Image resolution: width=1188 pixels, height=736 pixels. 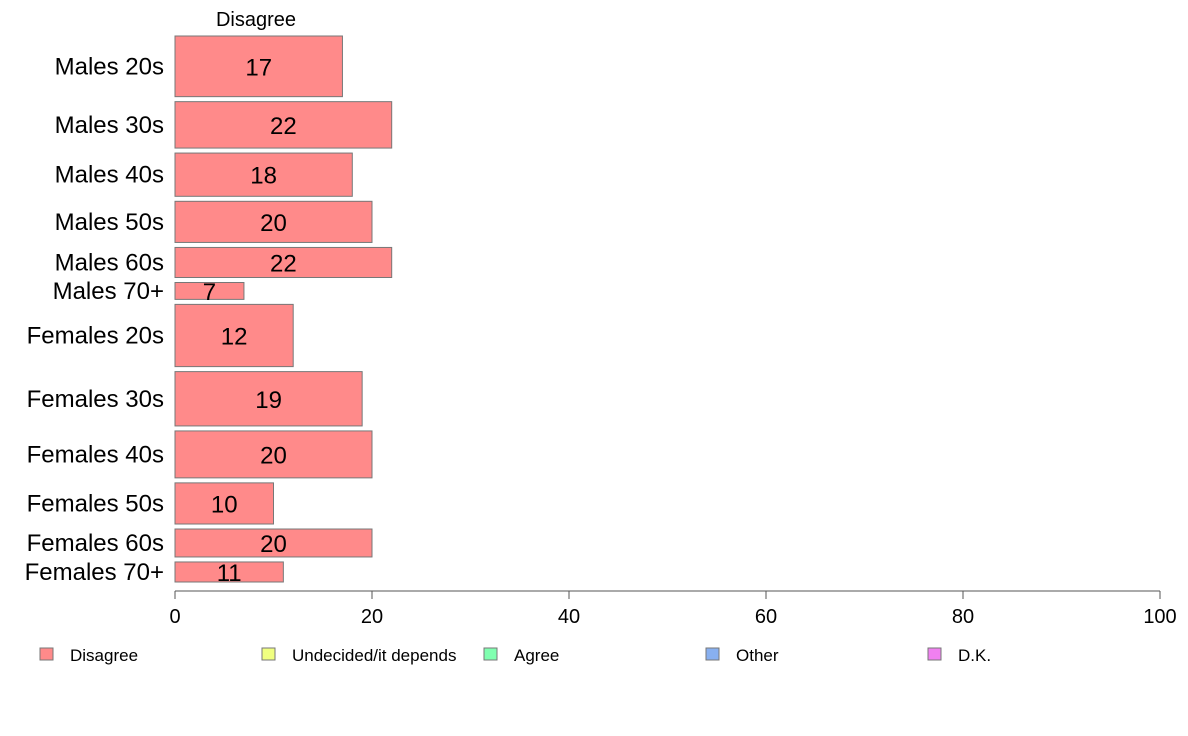 I want to click on bar-disagree-females-40s, so click(x=273, y=454).